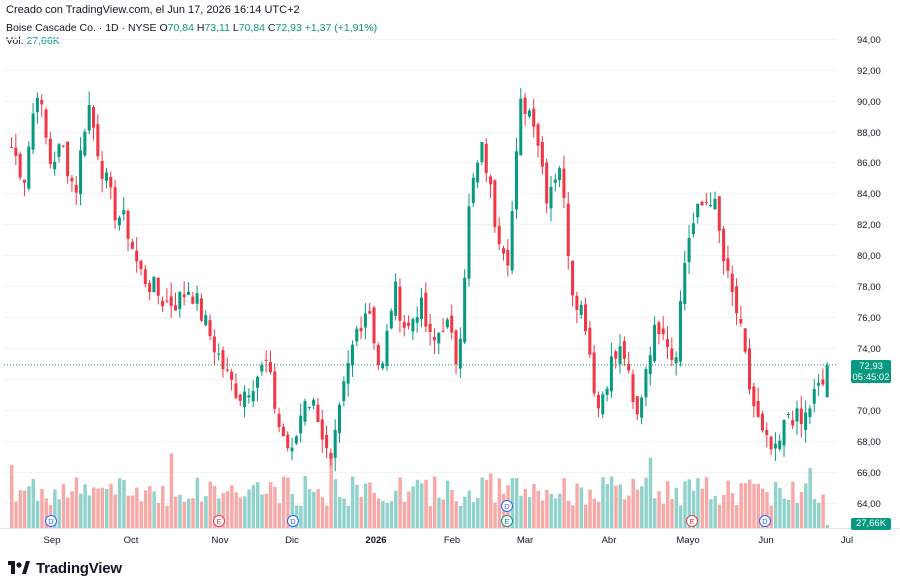  What do you see at coordinates (375, 540) in the screenshot?
I see `time-tick-label: 2026` at bounding box center [375, 540].